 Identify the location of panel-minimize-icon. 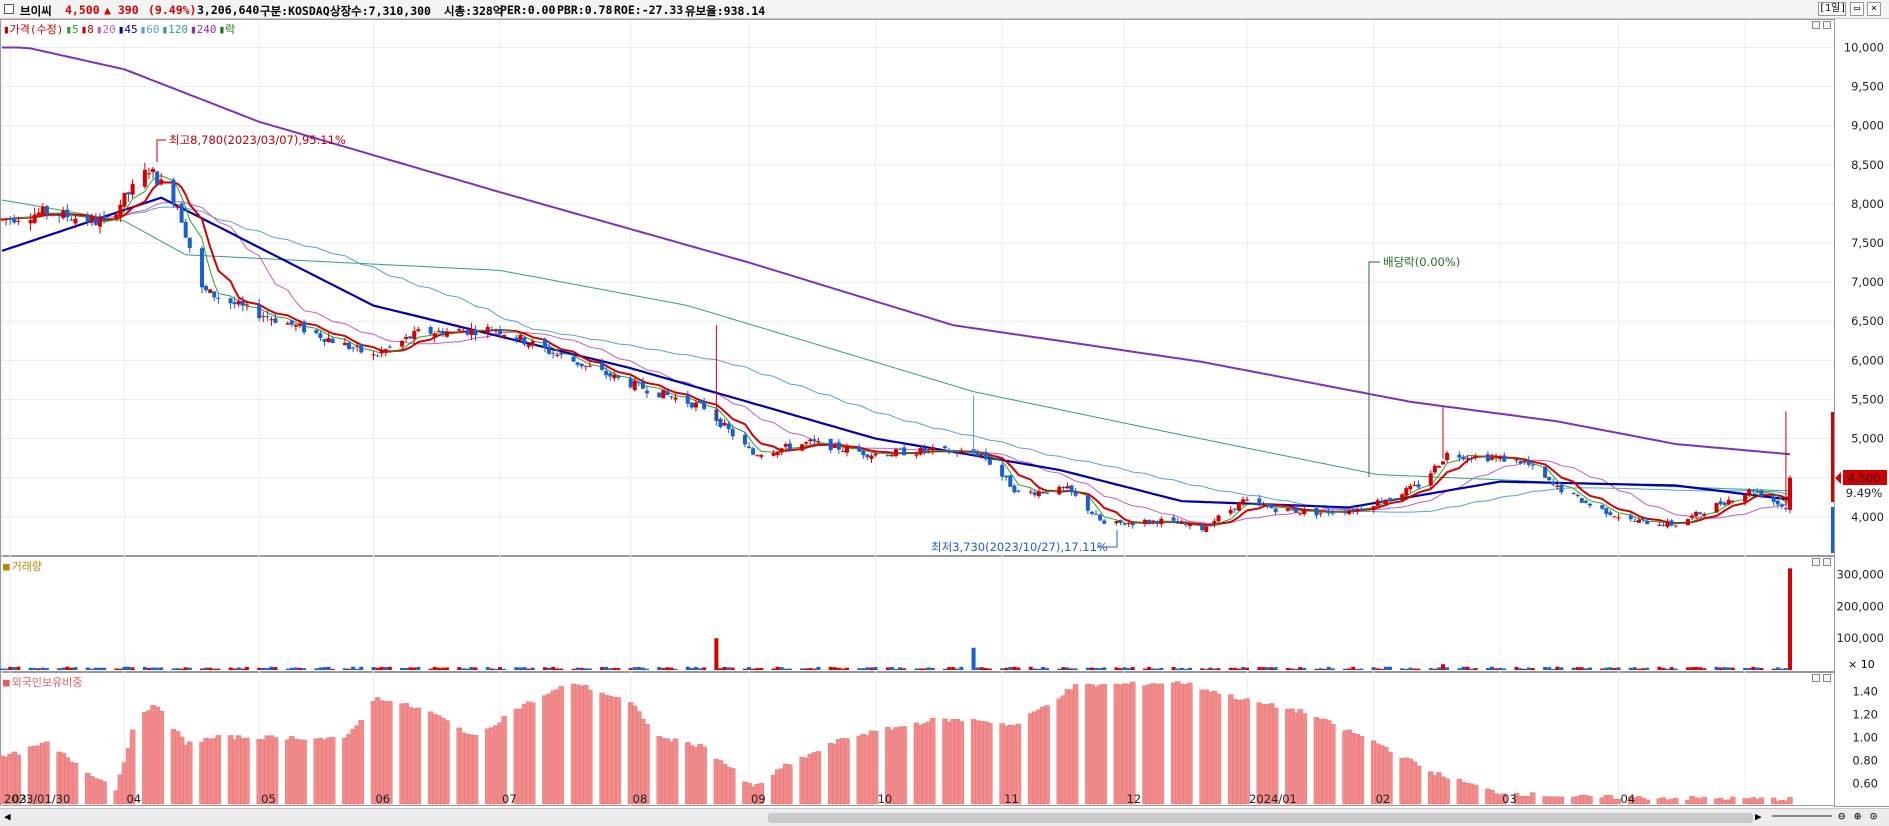
(1816, 25).